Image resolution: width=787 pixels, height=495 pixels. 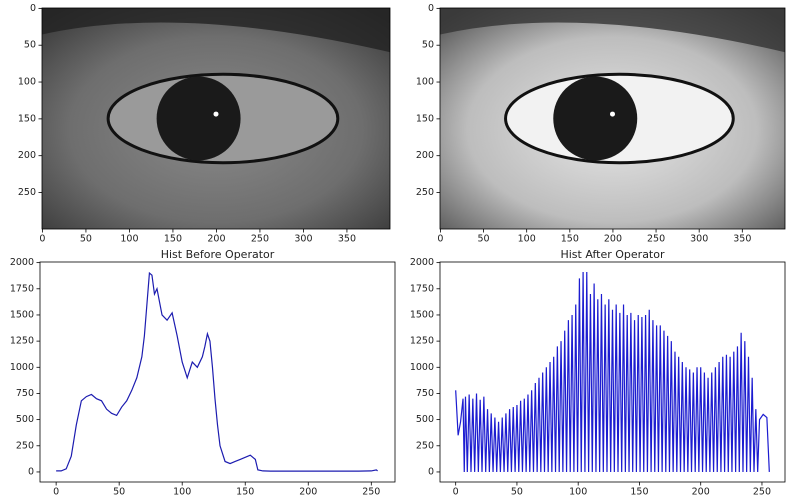 I want to click on chart-title: Hist Before Operator, so click(x=218, y=254).